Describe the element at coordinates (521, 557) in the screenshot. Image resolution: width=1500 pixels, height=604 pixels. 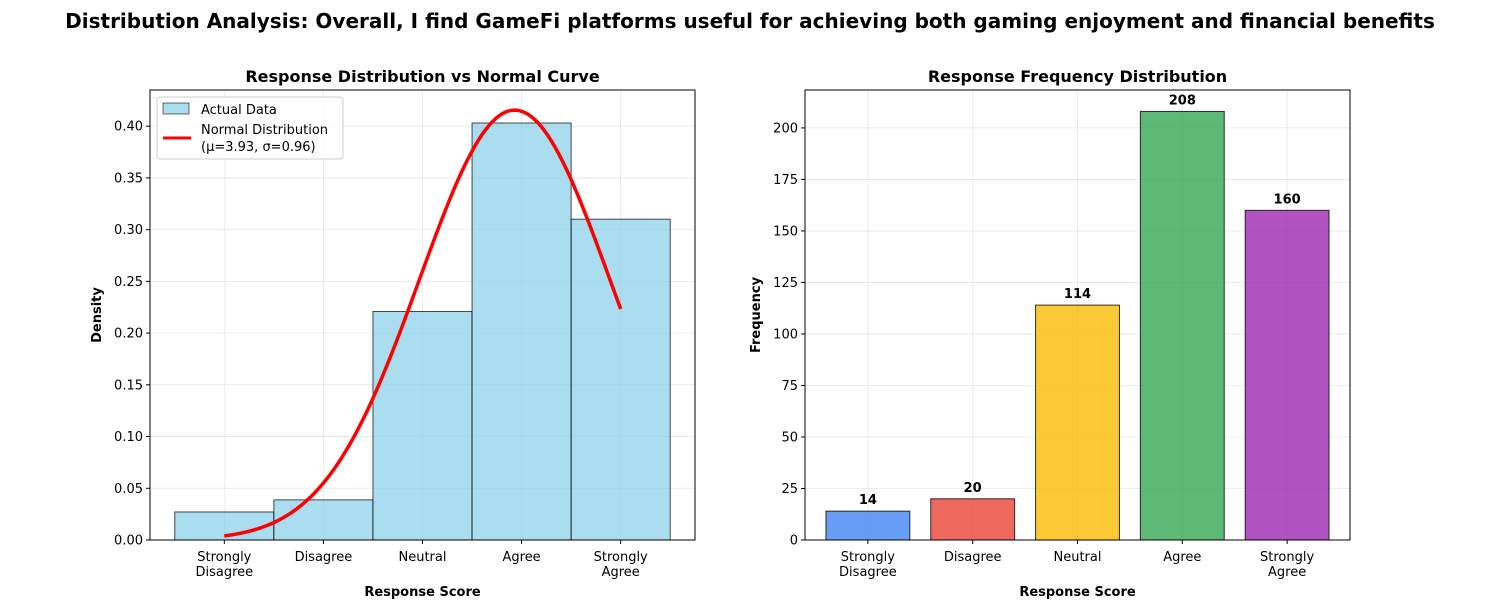
I see `density-chart-xtick-label: Agree` at that location.